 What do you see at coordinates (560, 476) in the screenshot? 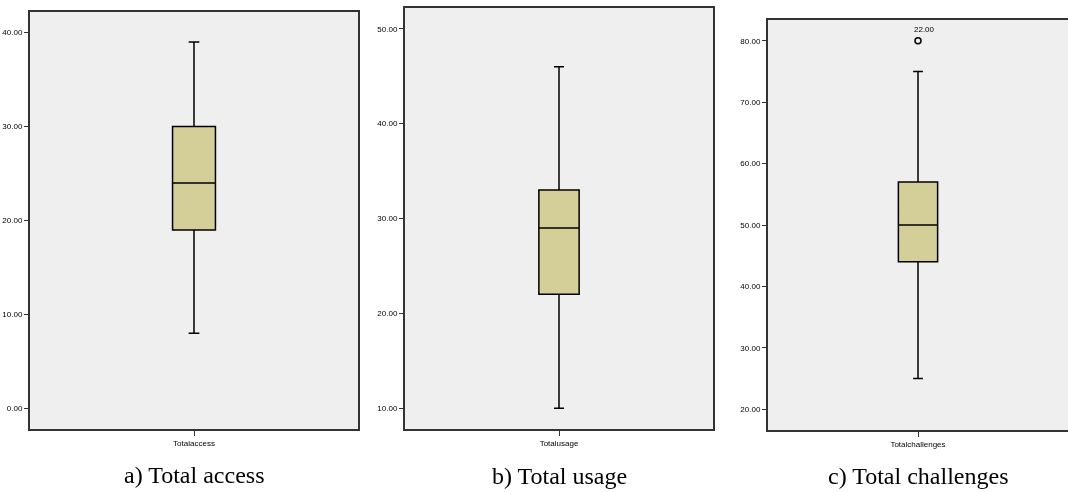
I see `text: b) Total usage` at bounding box center [560, 476].